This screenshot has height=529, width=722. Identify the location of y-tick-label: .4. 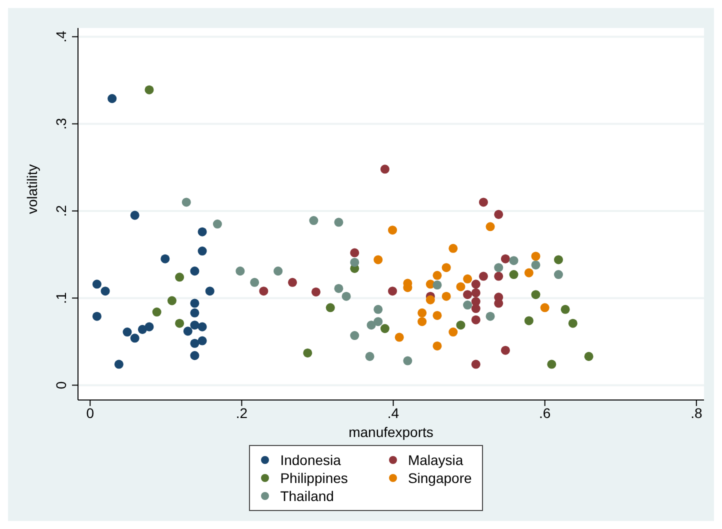
(61, 36).